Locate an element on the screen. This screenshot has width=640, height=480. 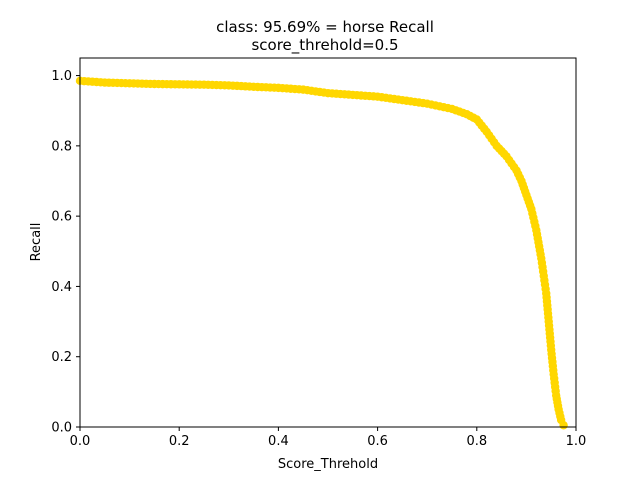
y-tick-label: 0.8 is located at coordinates (61, 146).